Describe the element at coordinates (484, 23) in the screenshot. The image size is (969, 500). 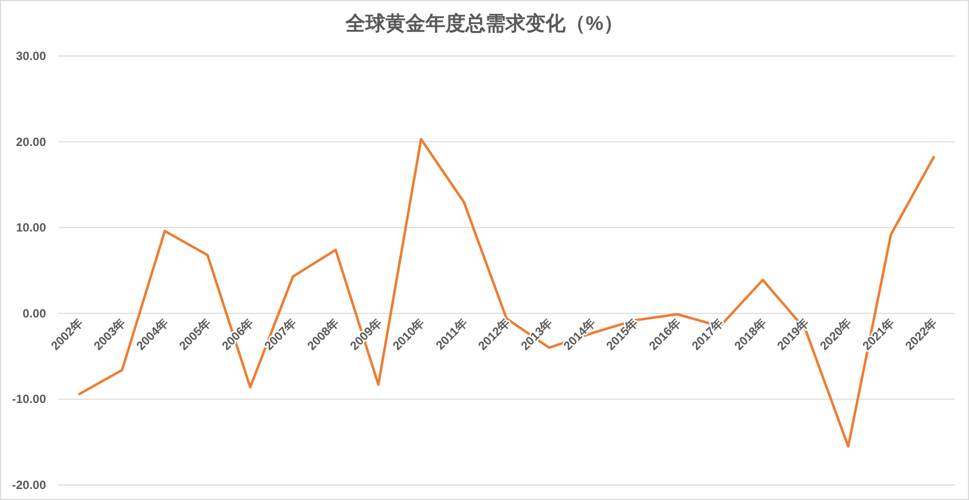
I see `chart-title: 全球黄金年度总需求变化（%）` at that location.